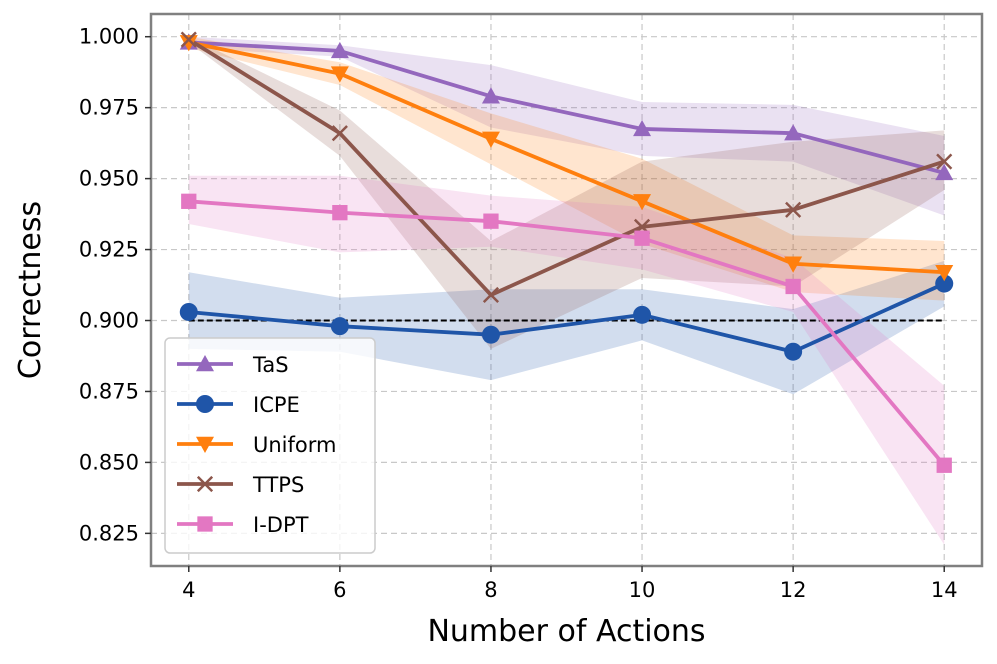 The image size is (997, 664). I want to click on legend-label-icpe: ICPE, so click(276, 405).